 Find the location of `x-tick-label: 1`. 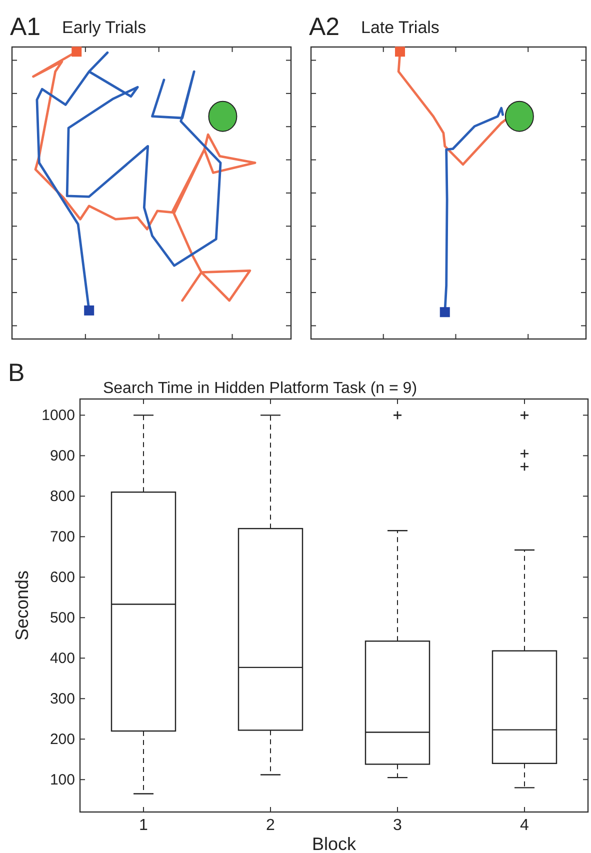

x-tick-label: 1 is located at coordinates (143, 825).